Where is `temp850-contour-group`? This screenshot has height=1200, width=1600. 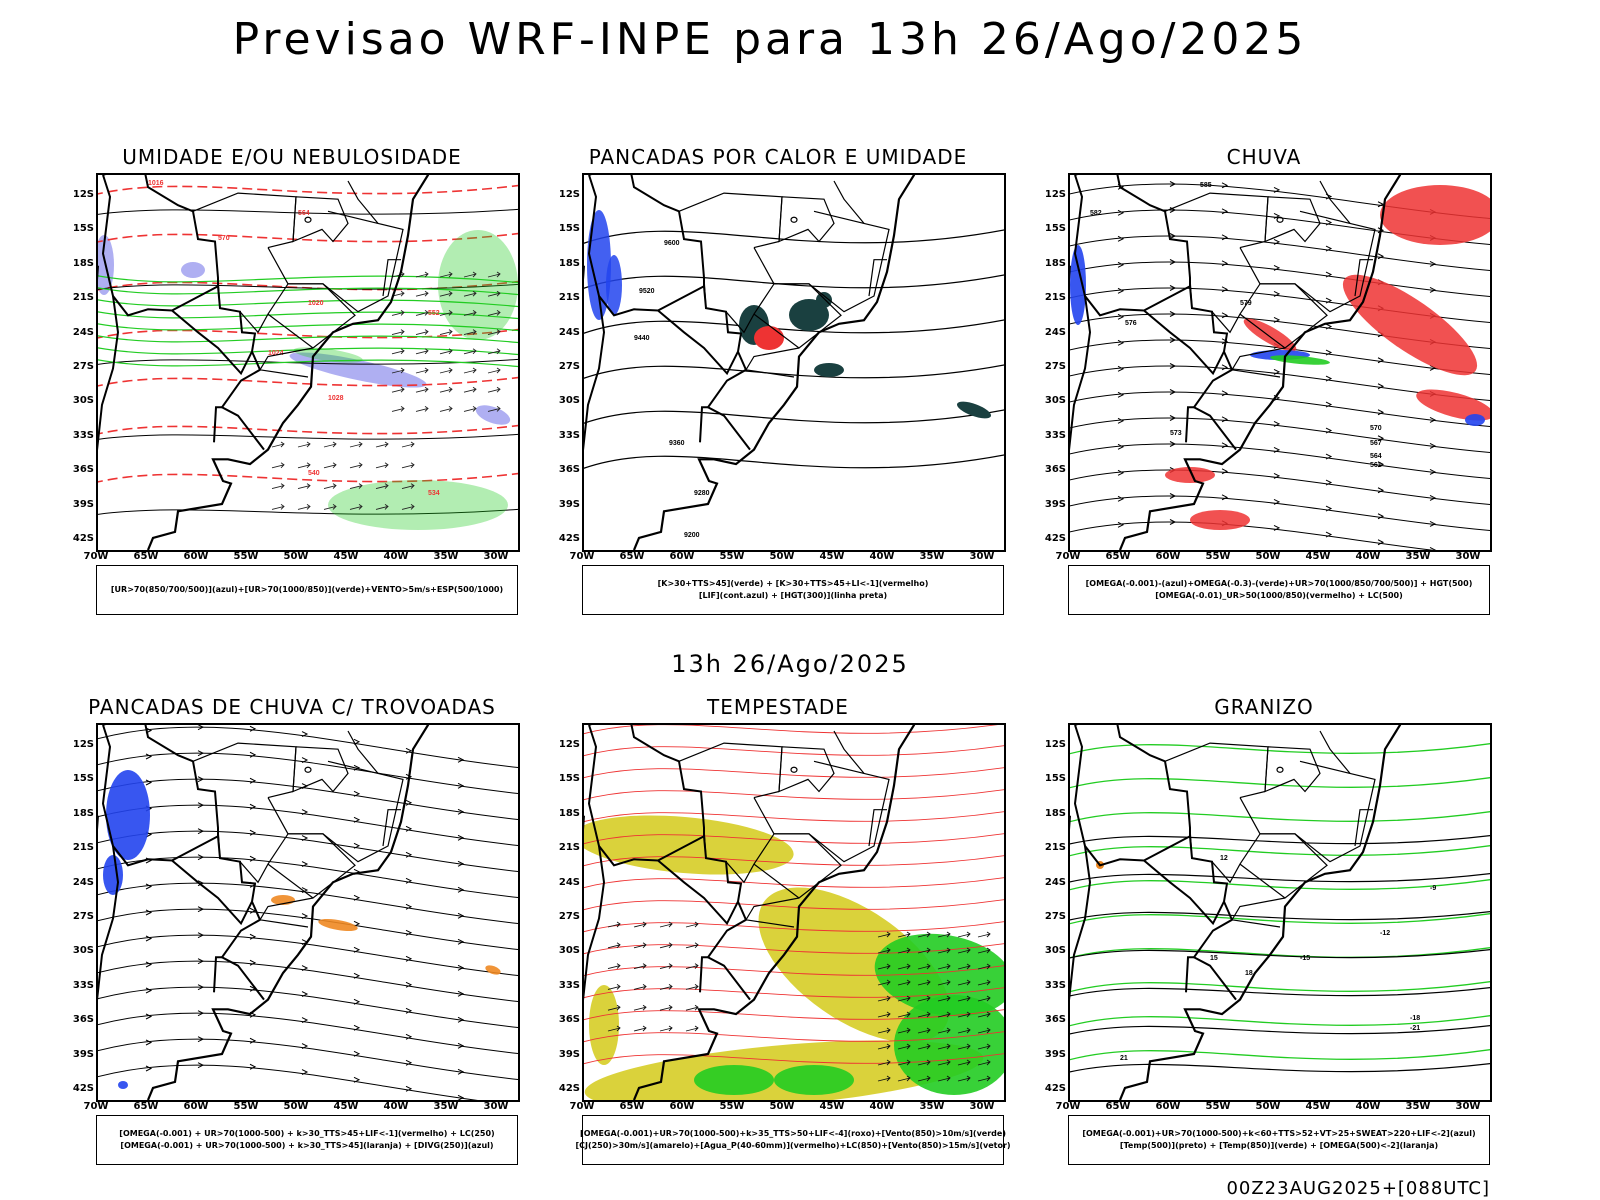
temp850-contour-group is located at coordinates (1280, 902).